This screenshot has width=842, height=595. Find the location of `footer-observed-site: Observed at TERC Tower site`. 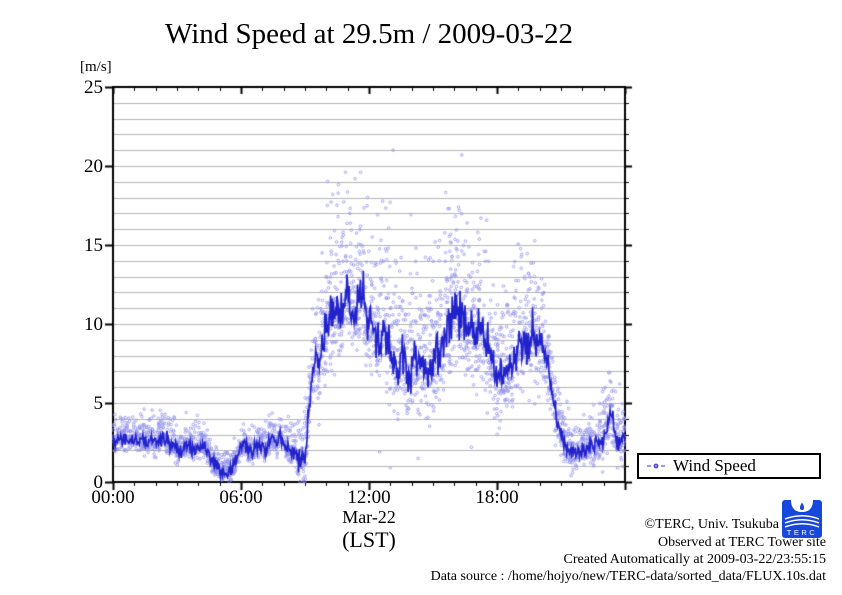

footer-observed-site: Observed at TERC Tower site is located at coordinates (741, 542).